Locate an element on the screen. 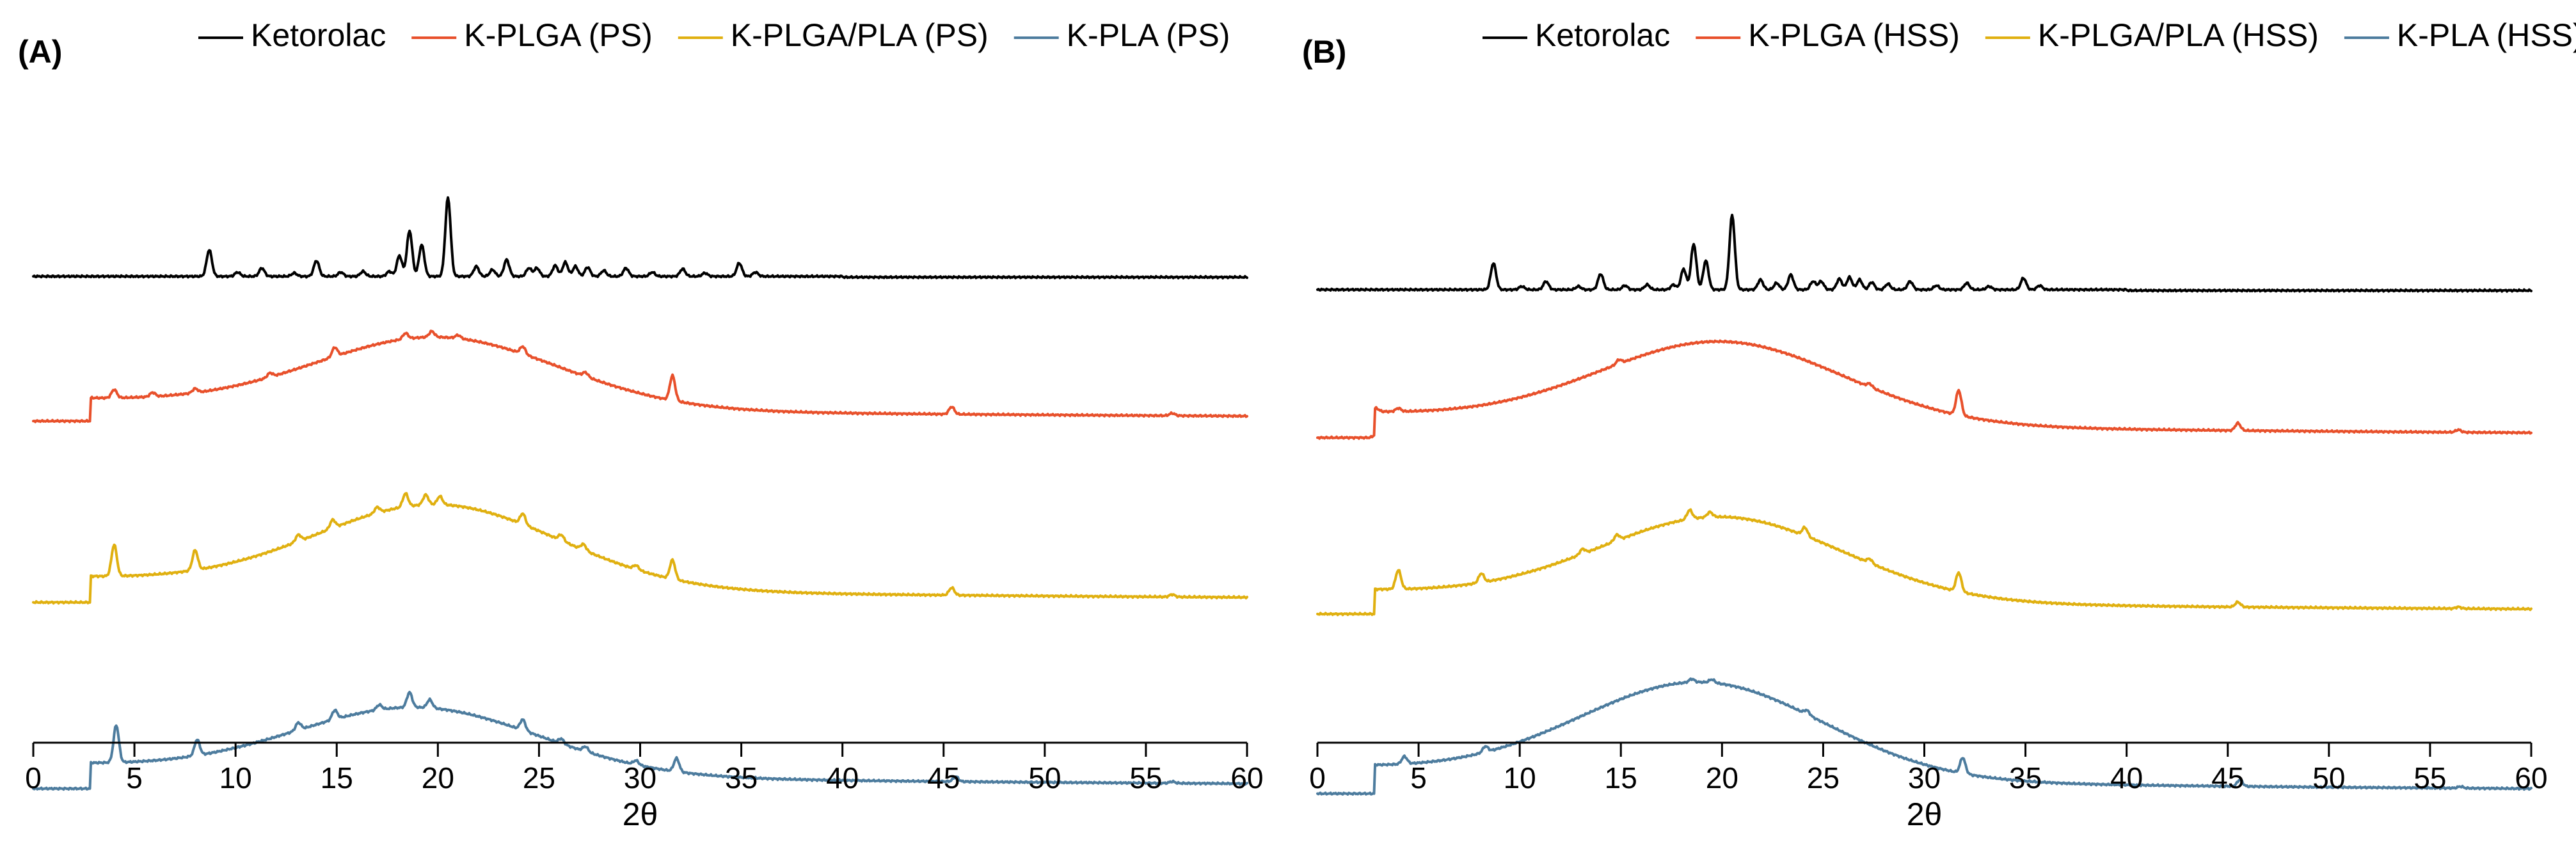 The width and height of the screenshot is (2576, 854). trace-k-plga-pla-hss is located at coordinates (1924, 563).